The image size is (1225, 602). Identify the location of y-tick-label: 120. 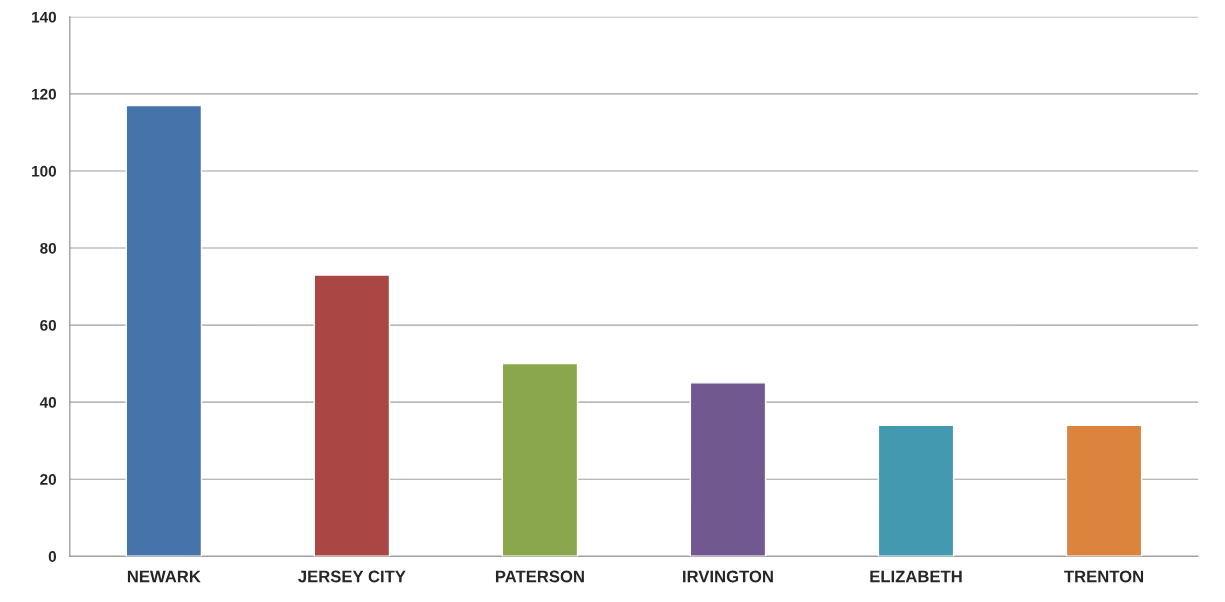
(44, 94).